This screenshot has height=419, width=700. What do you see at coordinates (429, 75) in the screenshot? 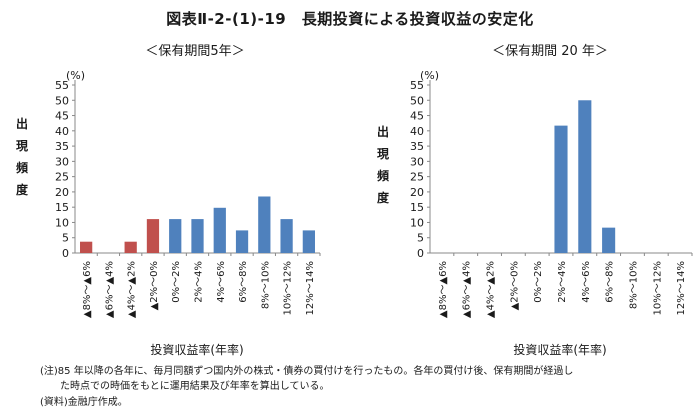
I see `y-unit-20y: (%)` at bounding box center [429, 75].